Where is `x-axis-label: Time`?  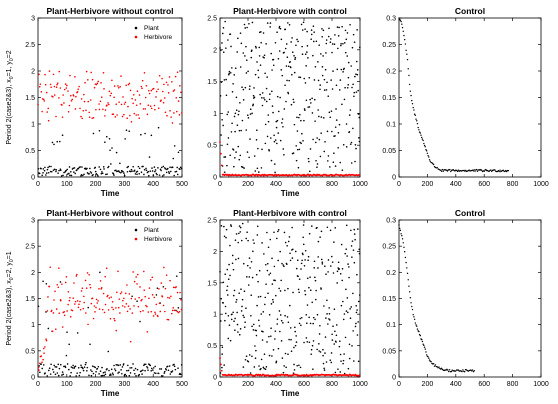
x-axis-label: Time is located at coordinates (110, 393).